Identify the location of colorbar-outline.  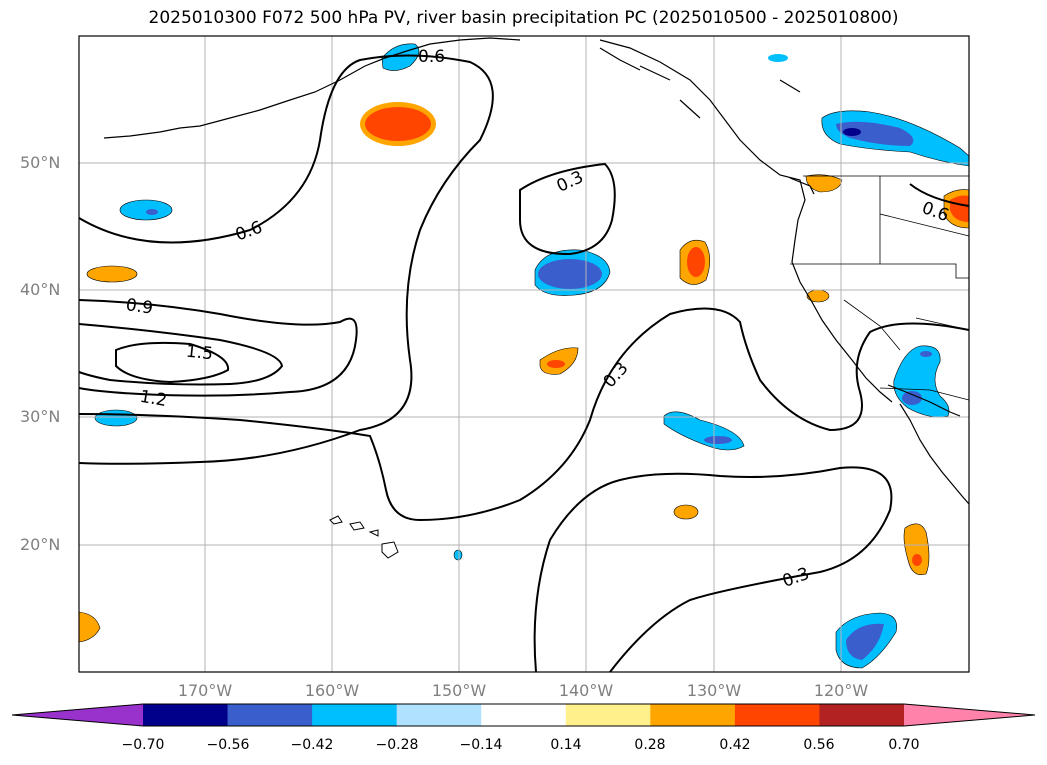
(523, 715).